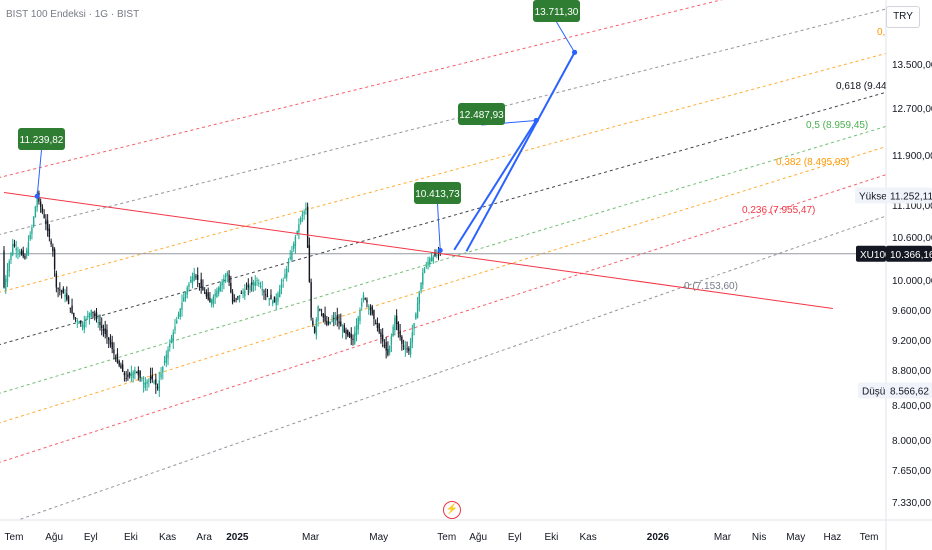  I want to click on callout-pointer, so click(566, 37).